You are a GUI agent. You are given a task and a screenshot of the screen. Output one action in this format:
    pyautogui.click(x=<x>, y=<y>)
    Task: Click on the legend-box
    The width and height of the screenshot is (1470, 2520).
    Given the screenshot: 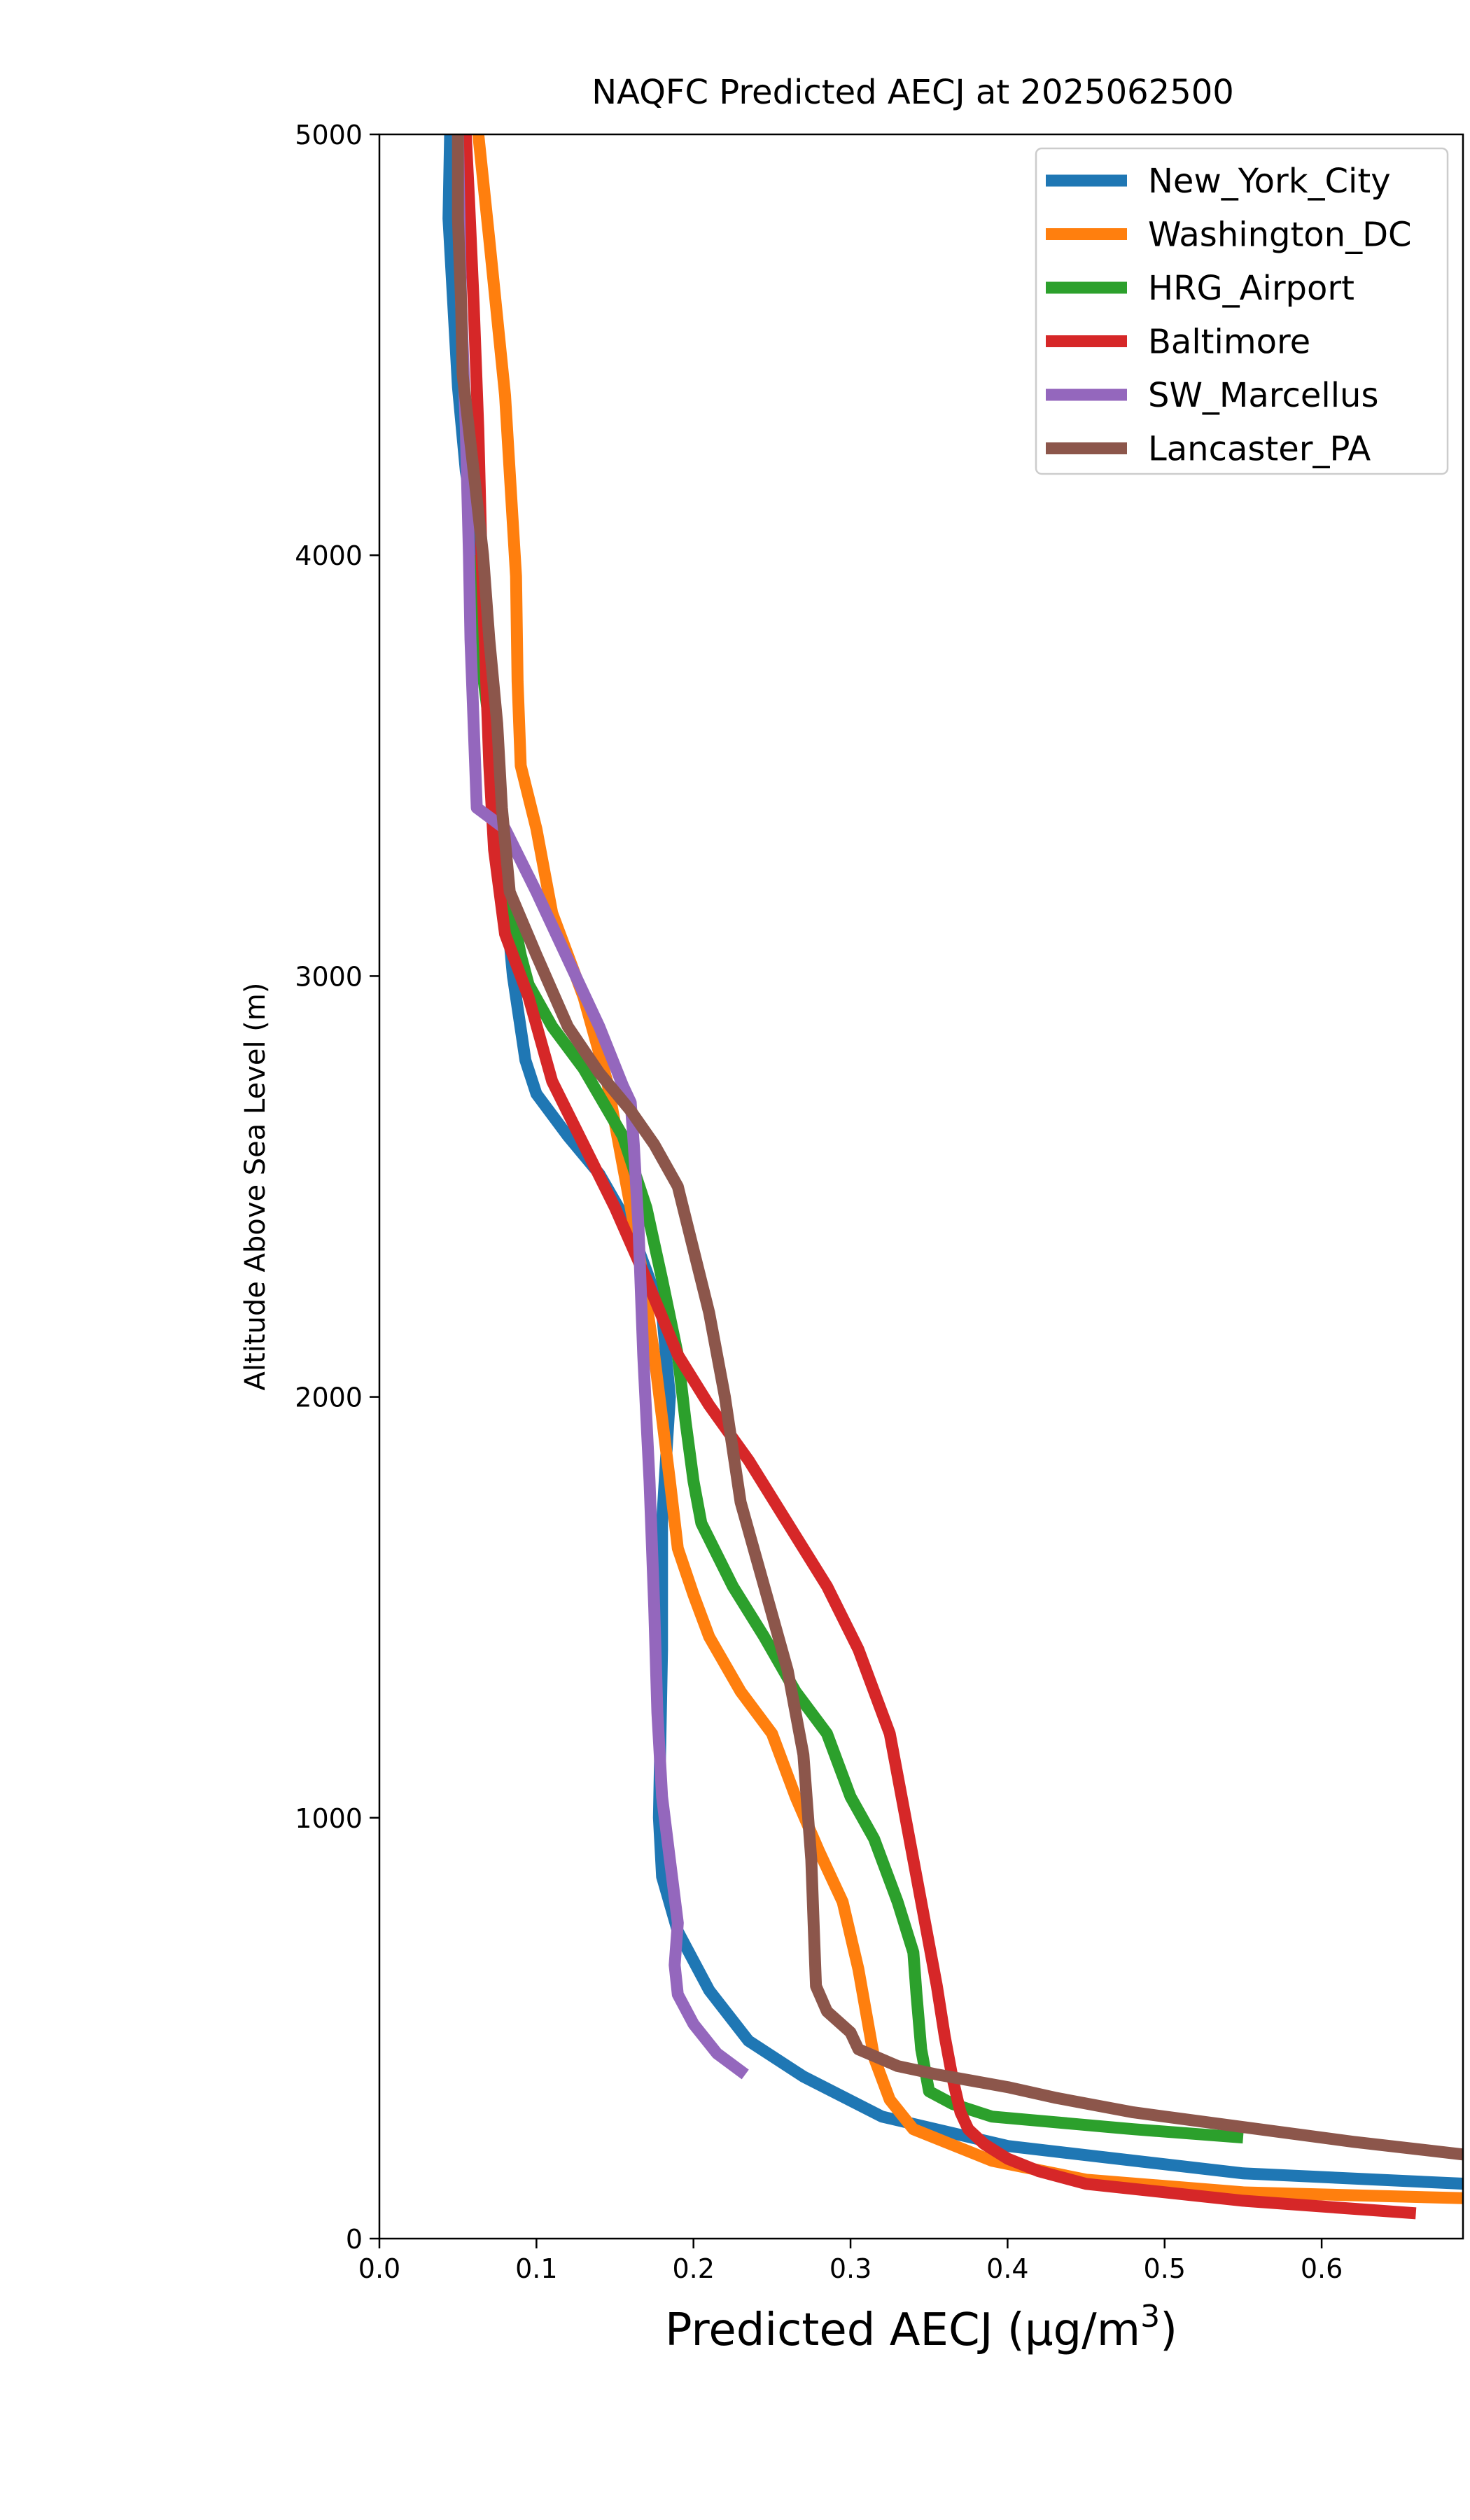 What is the action you would take?
    pyautogui.click(x=1242, y=311)
    